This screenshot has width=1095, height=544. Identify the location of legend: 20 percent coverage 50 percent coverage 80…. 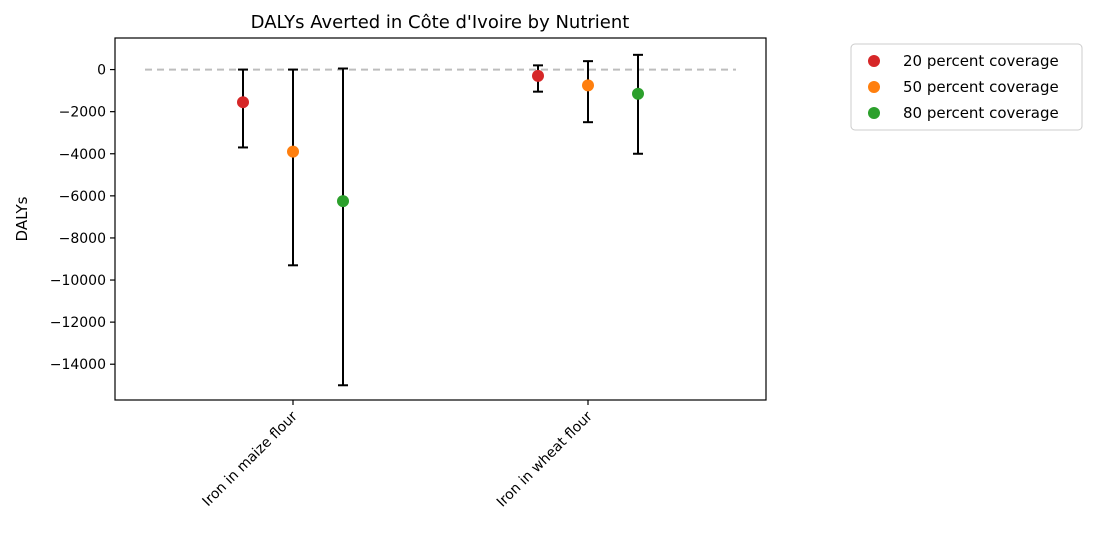
(966, 87).